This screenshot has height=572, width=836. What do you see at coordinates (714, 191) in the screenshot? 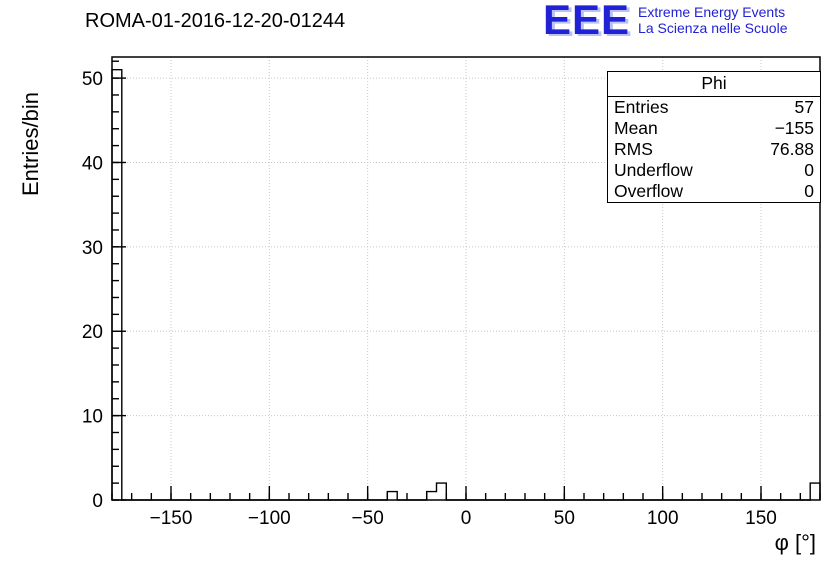
I see `stats-row: Overflow 0` at bounding box center [714, 191].